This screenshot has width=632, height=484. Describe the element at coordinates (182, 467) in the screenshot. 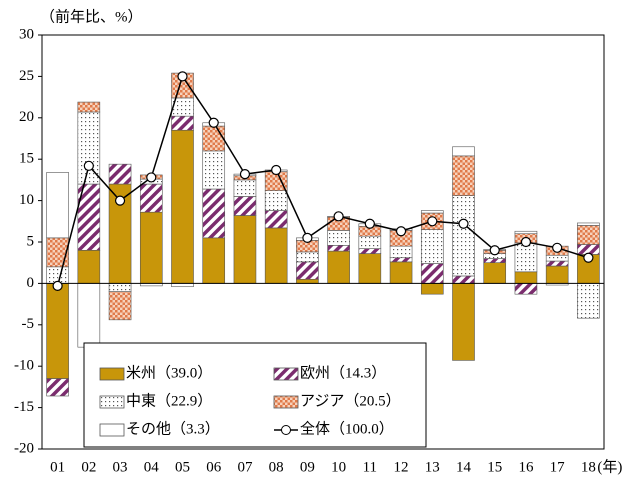

I see `x-tick-label: 05` at that location.